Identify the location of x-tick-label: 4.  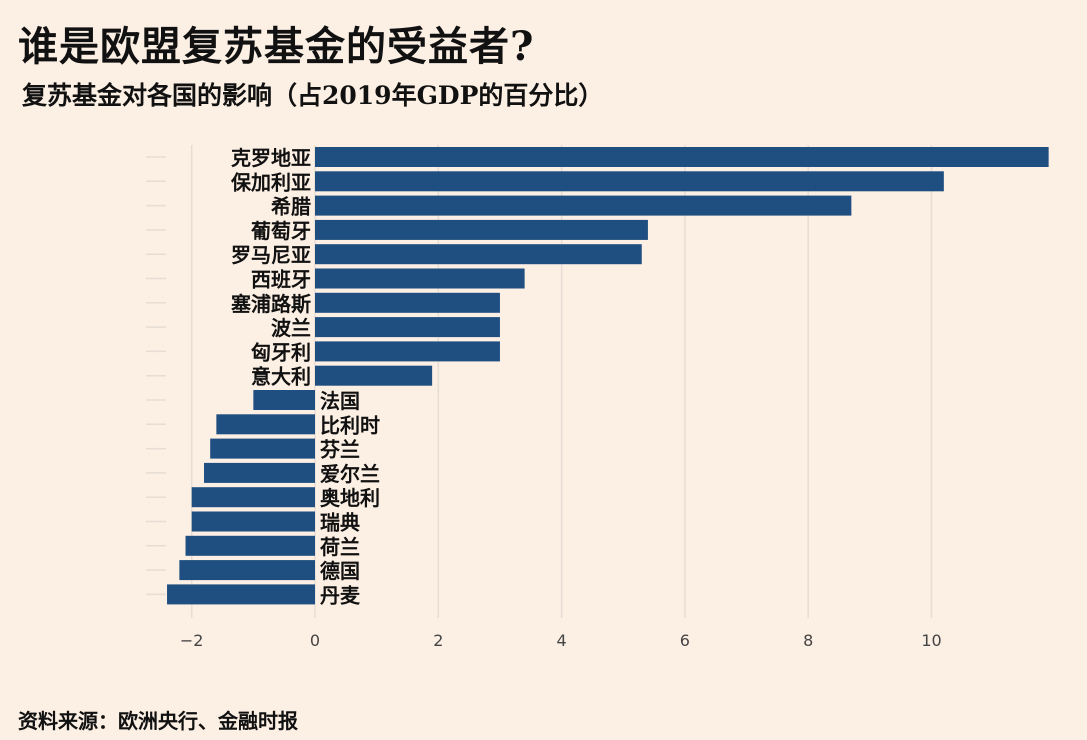
(562, 640).